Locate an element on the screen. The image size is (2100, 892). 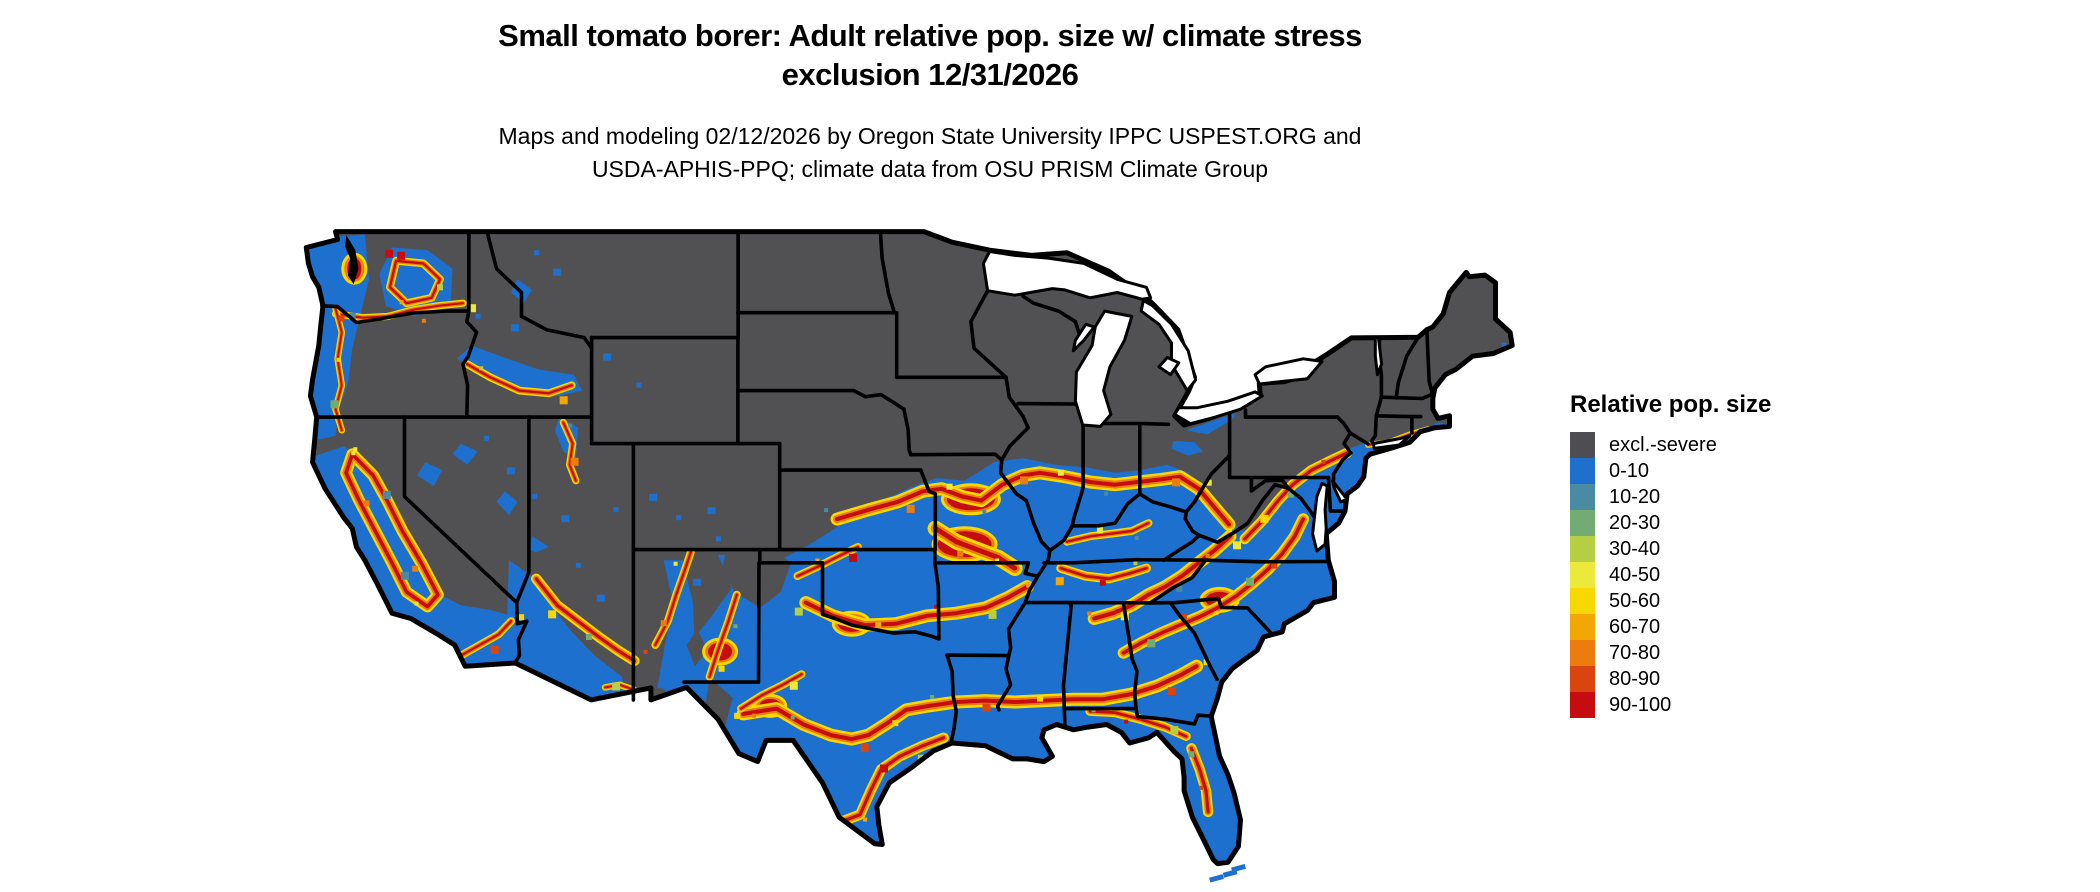
legend-label: 20-30 is located at coordinates (1635, 523).